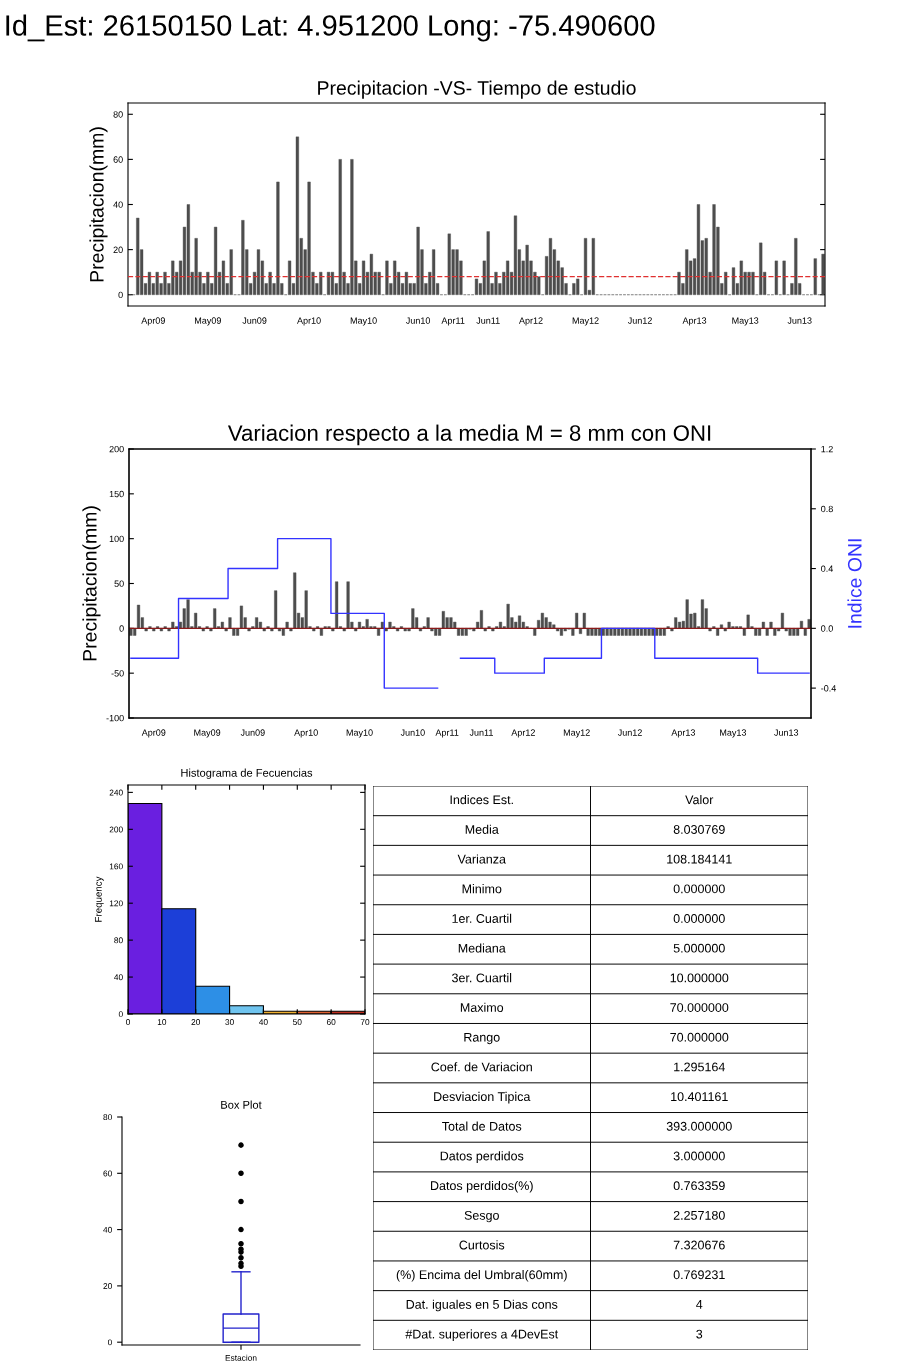 This screenshot has width=898, height=1363. What do you see at coordinates (119, 583) in the screenshot?
I see `y-tick-label: 50` at bounding box center [119, 583].